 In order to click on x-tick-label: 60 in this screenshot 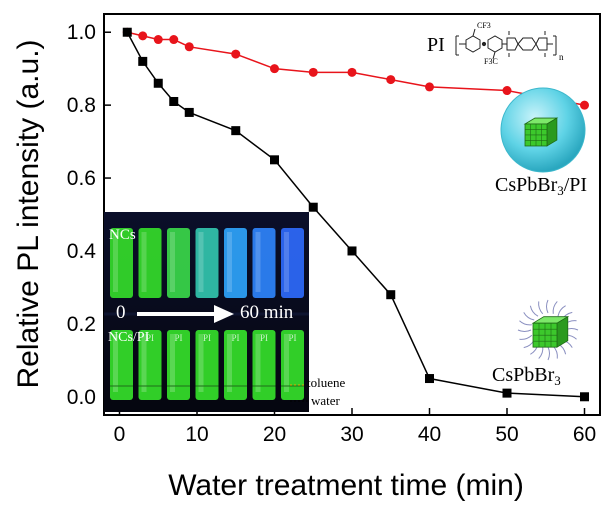, I will do `click(584, 434)`.